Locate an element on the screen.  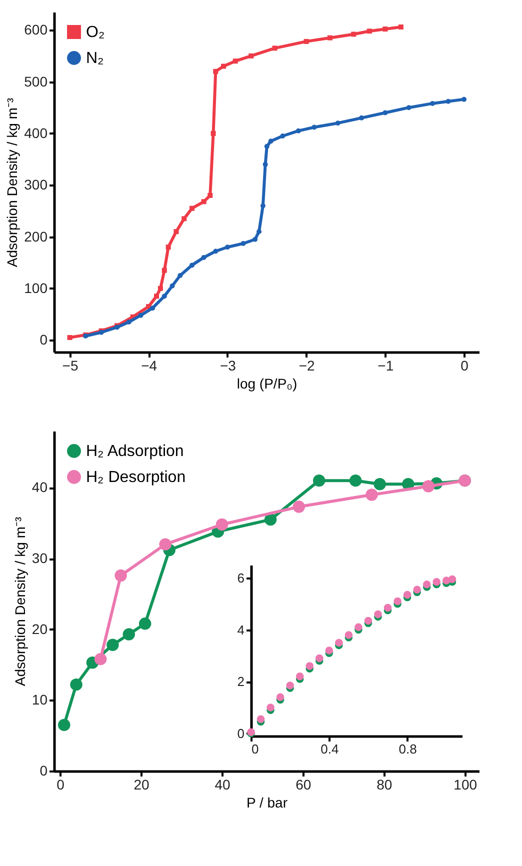
y-tick-label: 20 is located at coordinates (40, 628).